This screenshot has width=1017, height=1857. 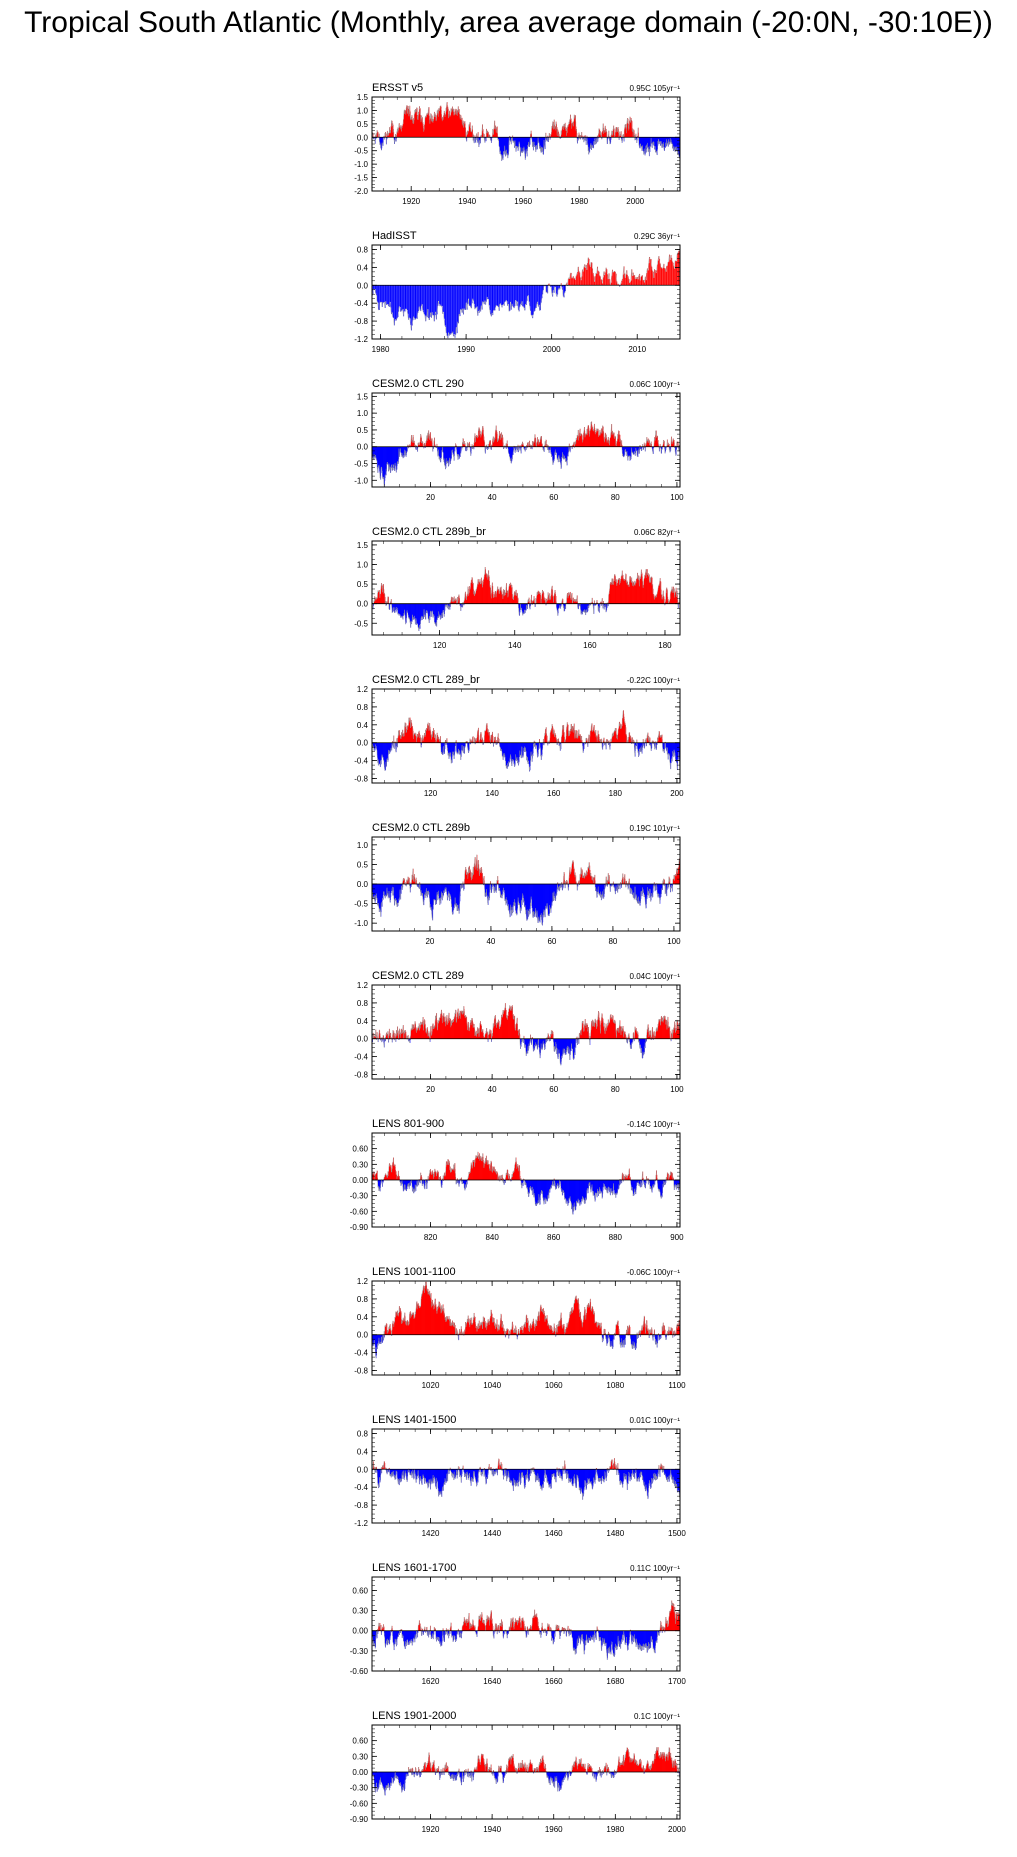 What do you see at coordinates (361, 339) in the screenshot?
I see `y-tick-label: -1.2` at bounding box center [361, 339].